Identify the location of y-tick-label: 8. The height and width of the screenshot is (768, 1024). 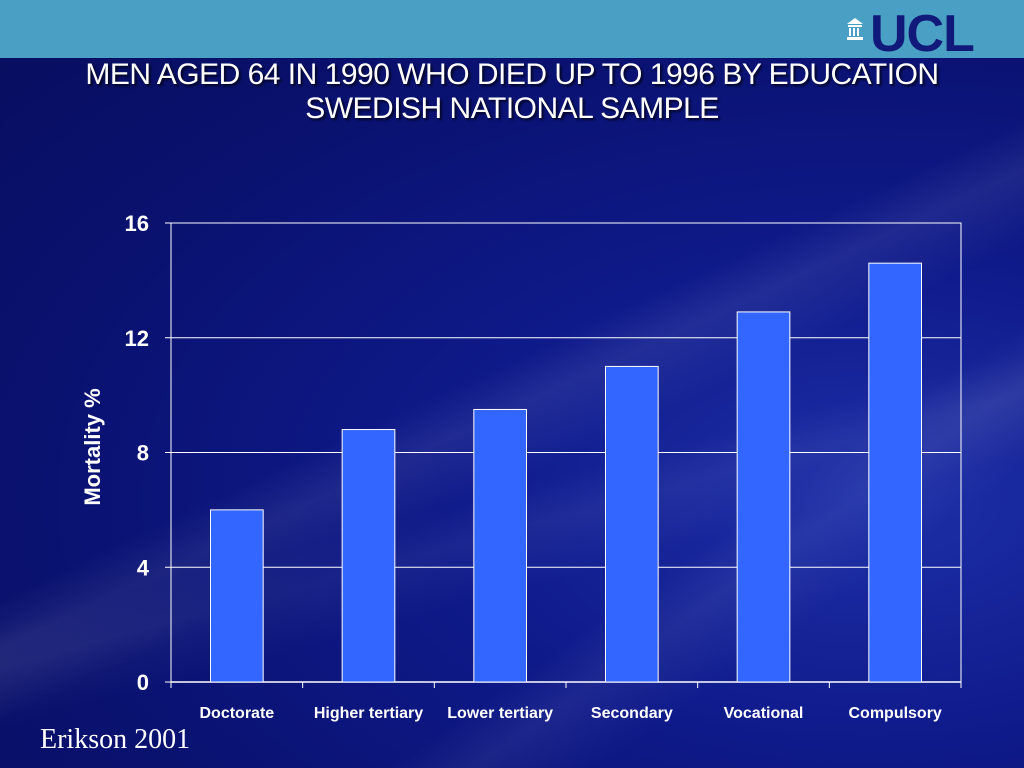
(143, 453).